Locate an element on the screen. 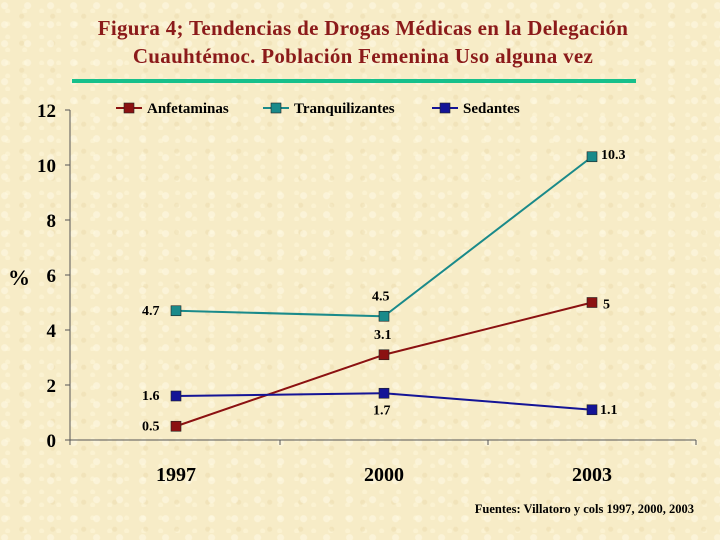 The width and height of the screenshot is (720, 540). legend: Anfetaminas Tranquilizantes Sedantes is located at coordinates (318, 109).